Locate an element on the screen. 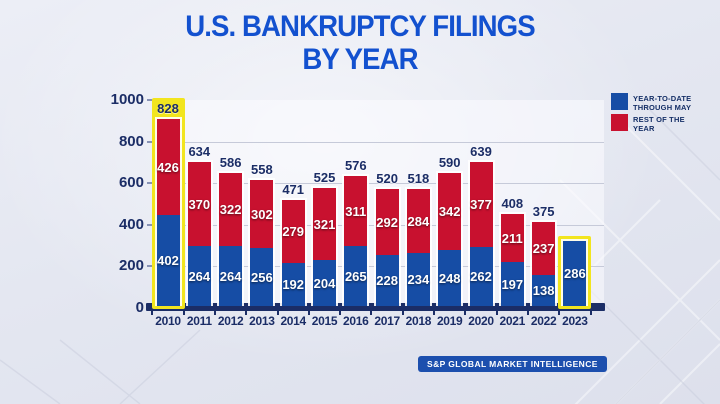  y-axis-label-200: 200 is located at coordinates (131, 266).